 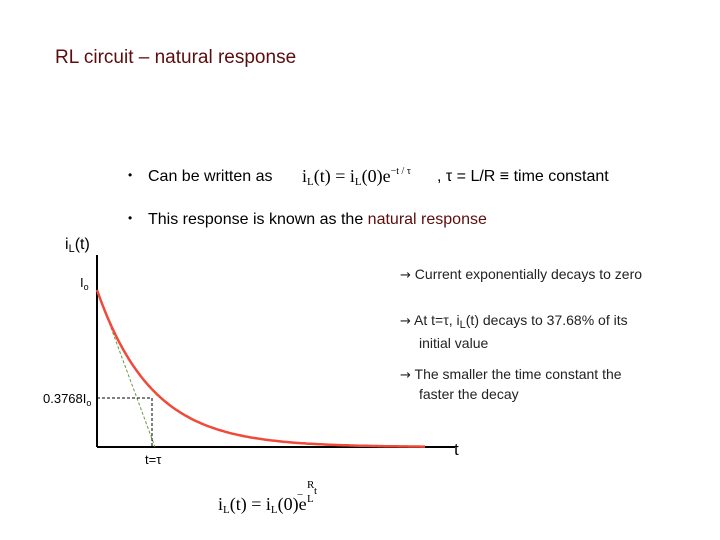 I want to click on note-text: Current exponentially decays to zero, so click(x=528, y=274).